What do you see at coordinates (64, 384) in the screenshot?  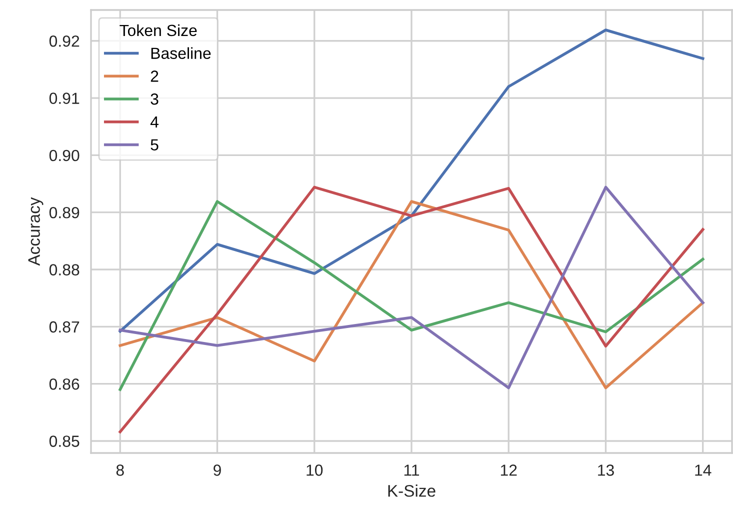 I see `y-tick-label: 0.86` at bounding box center [64, 384].